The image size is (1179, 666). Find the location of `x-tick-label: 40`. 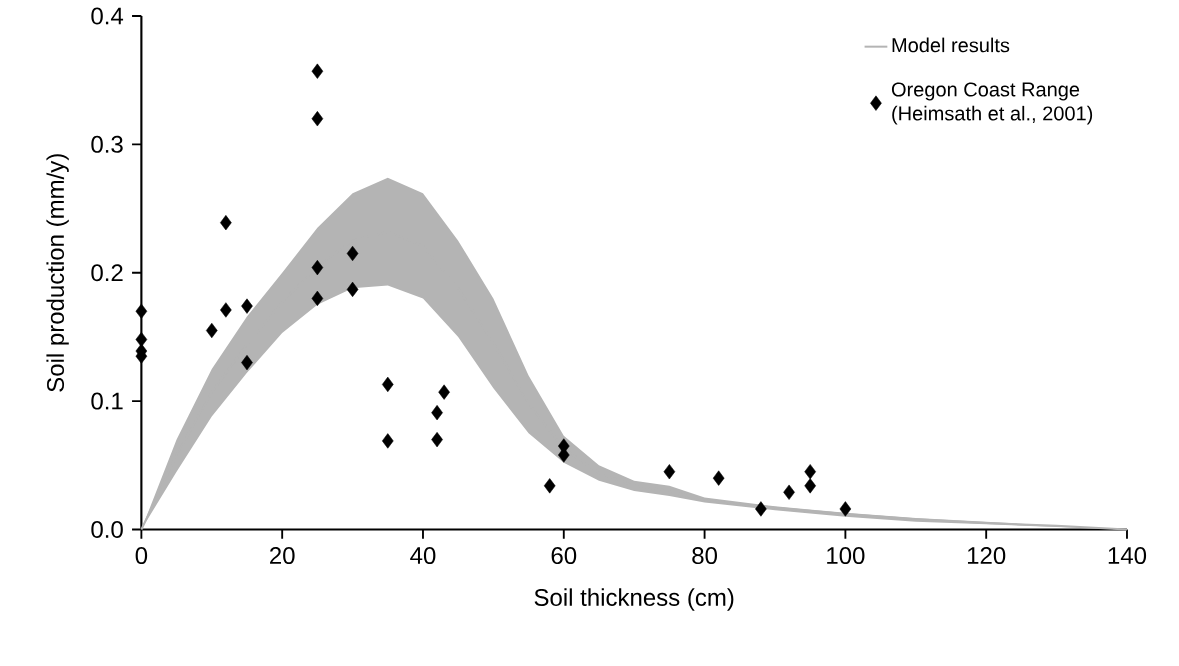

x-tick-label: 40 is located at coordinates (423, 556).